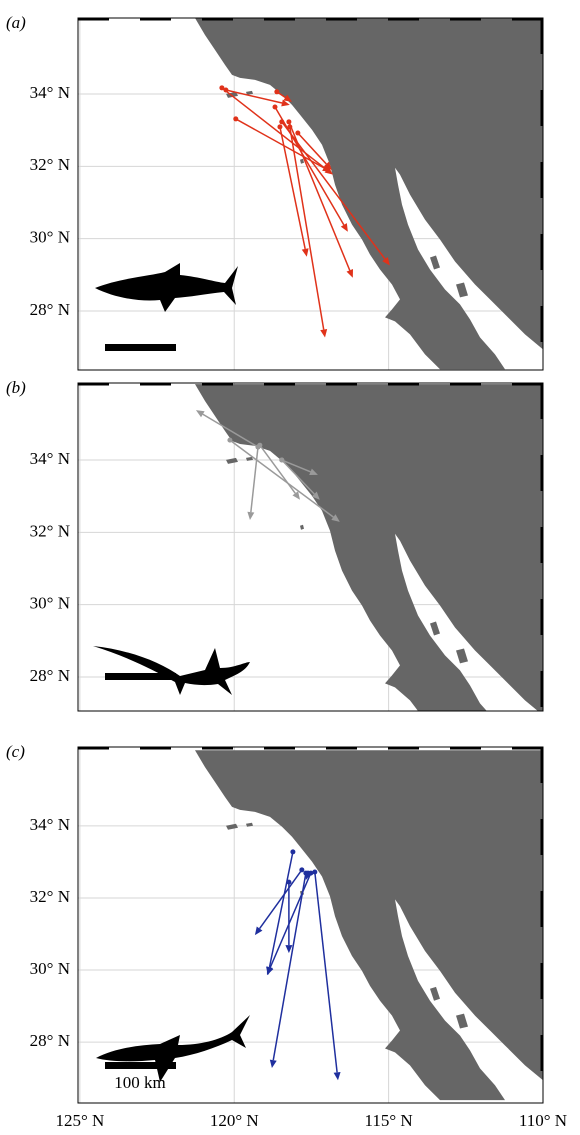 The height and width of the screenshot is (1135, 580). I want to click on x-tick-label: 120° N, so click(234, 1120).